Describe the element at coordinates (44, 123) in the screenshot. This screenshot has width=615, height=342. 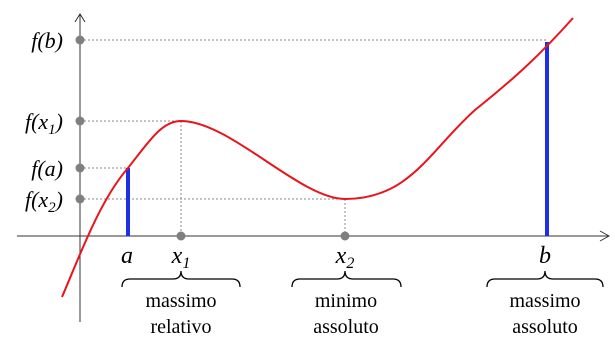
I see `label-fx1: f(x1)` at that location.